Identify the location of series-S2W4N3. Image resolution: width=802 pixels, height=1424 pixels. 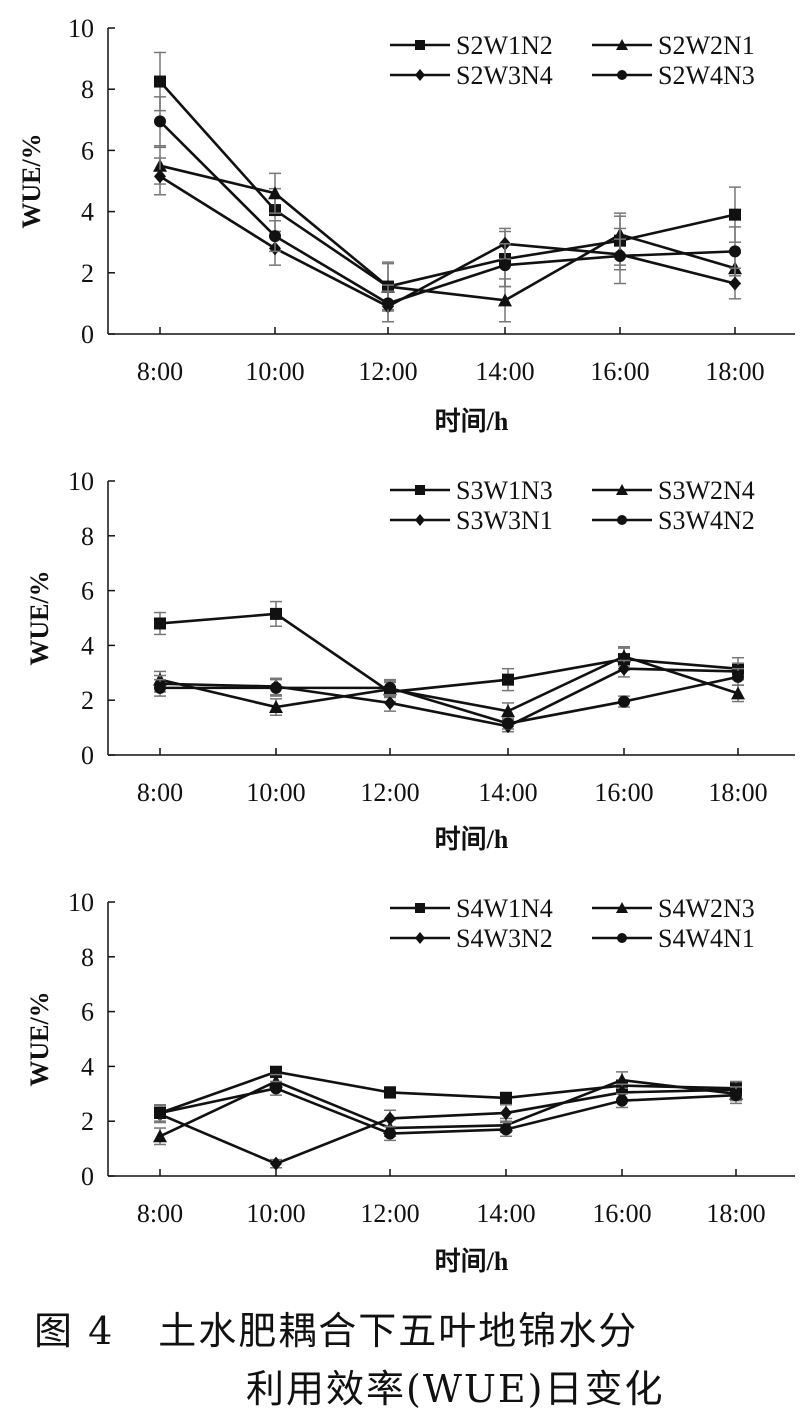
(447, 209).